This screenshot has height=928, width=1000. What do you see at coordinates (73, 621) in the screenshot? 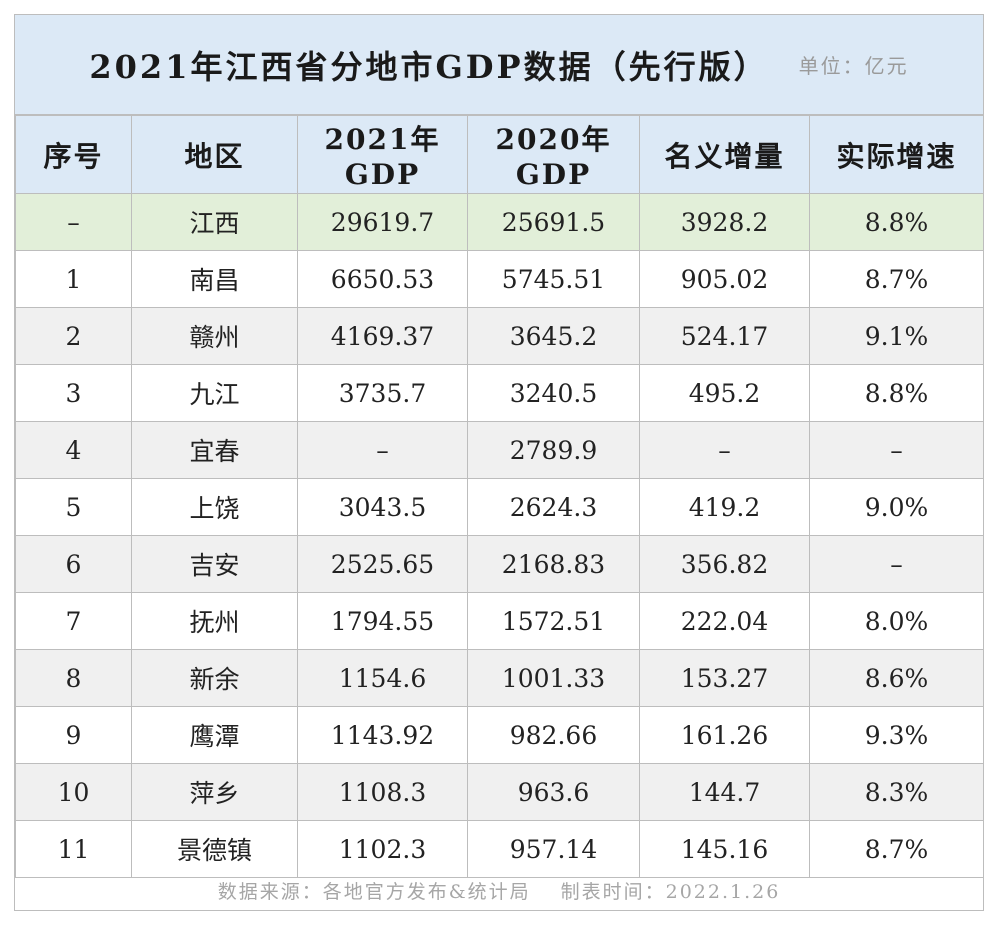
I see `cell-index: 7` at bounding box center [73, 621].